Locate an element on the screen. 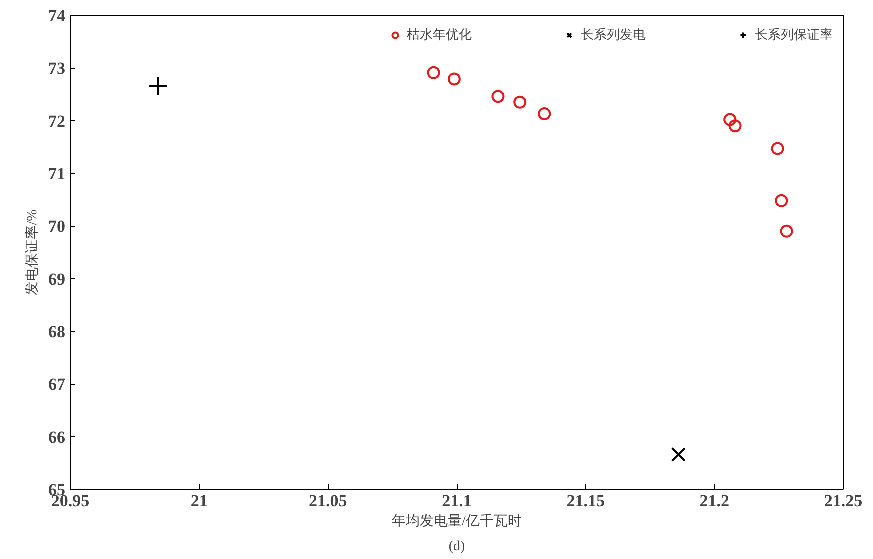 The height and width of the screenshot is (559, 873). x-tick-label: 21.05 is located at coordinates (328, 501).